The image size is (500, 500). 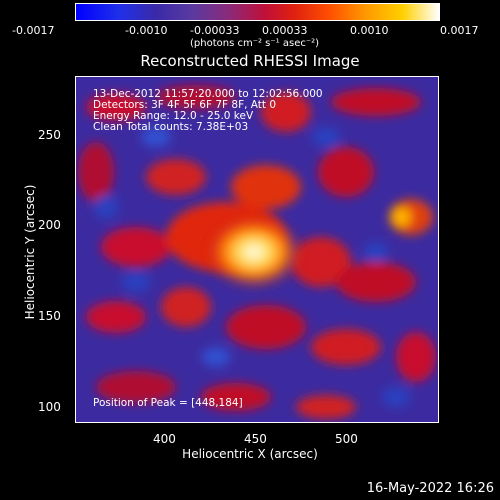 I want to click on y-tick: 100, so click(x=49, y=407).